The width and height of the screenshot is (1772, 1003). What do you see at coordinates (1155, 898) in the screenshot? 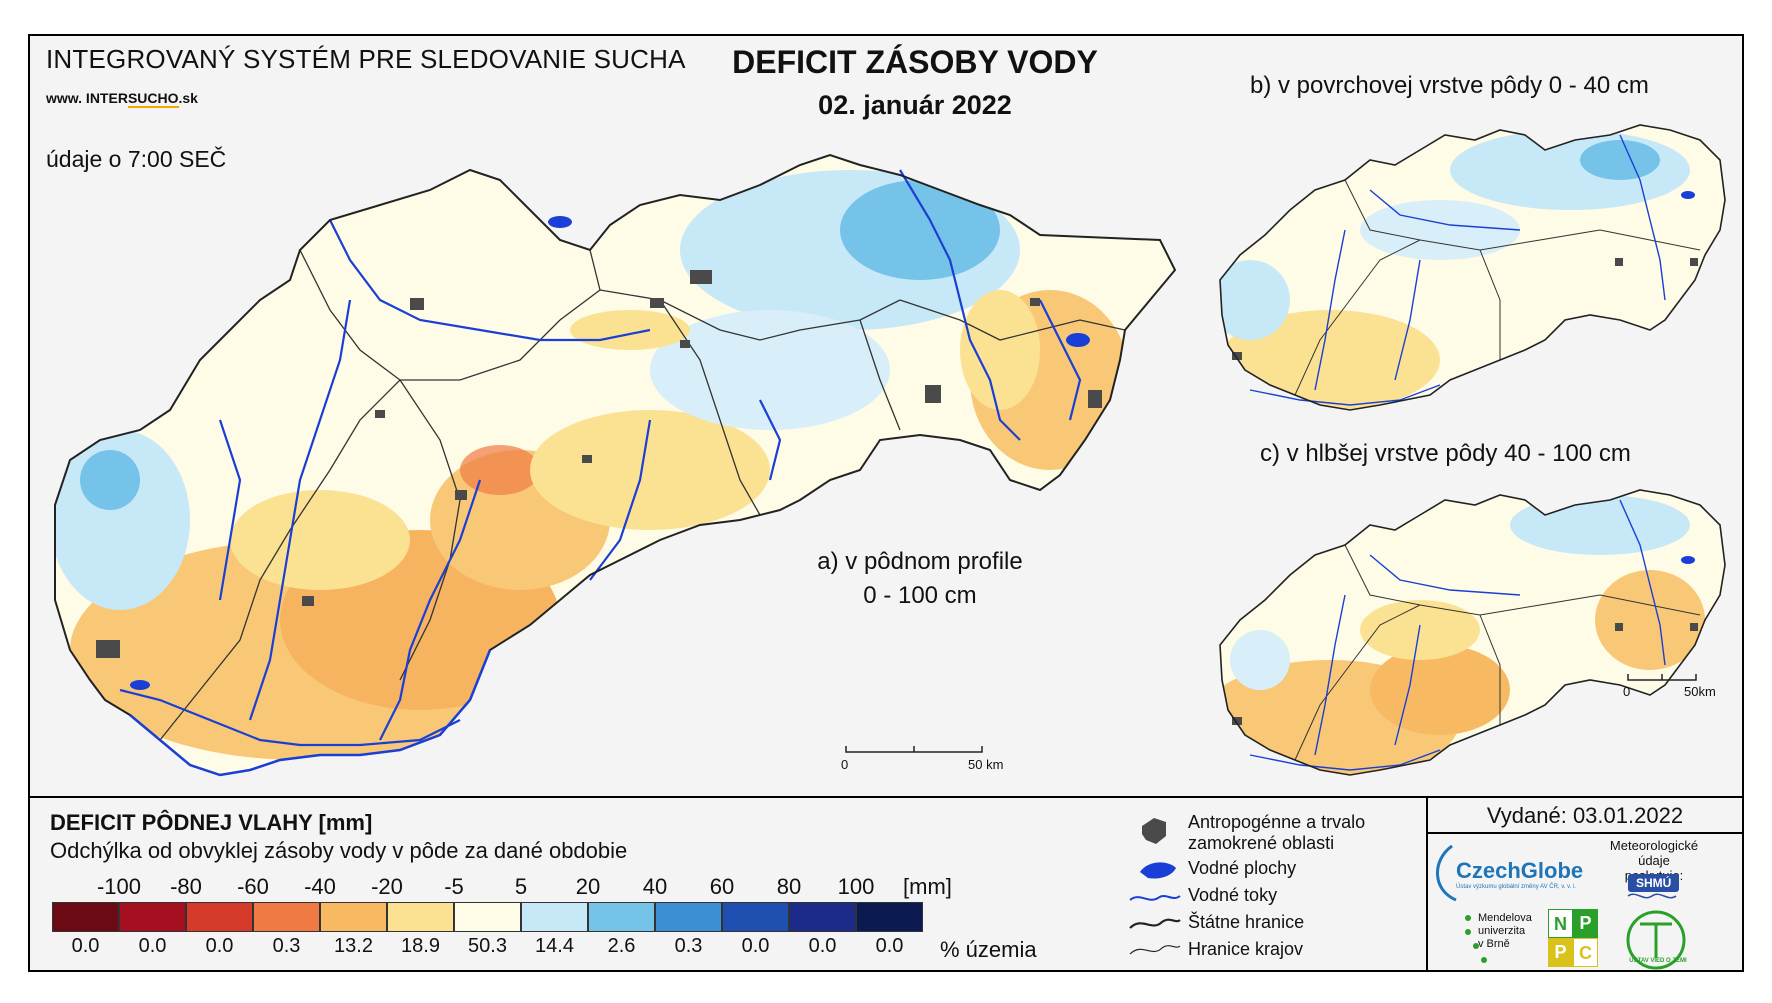
I see `symbol-river` at bounding box center [1155, 898].